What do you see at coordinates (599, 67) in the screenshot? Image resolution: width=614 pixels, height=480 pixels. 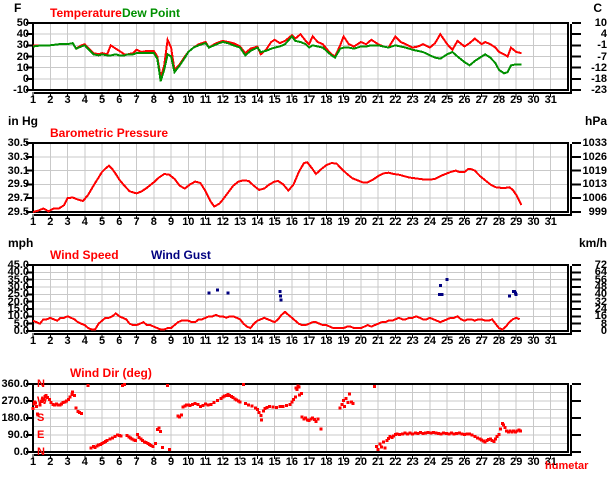 I see `y-axis-right-tick: -12` at bounding box center [599, 67].